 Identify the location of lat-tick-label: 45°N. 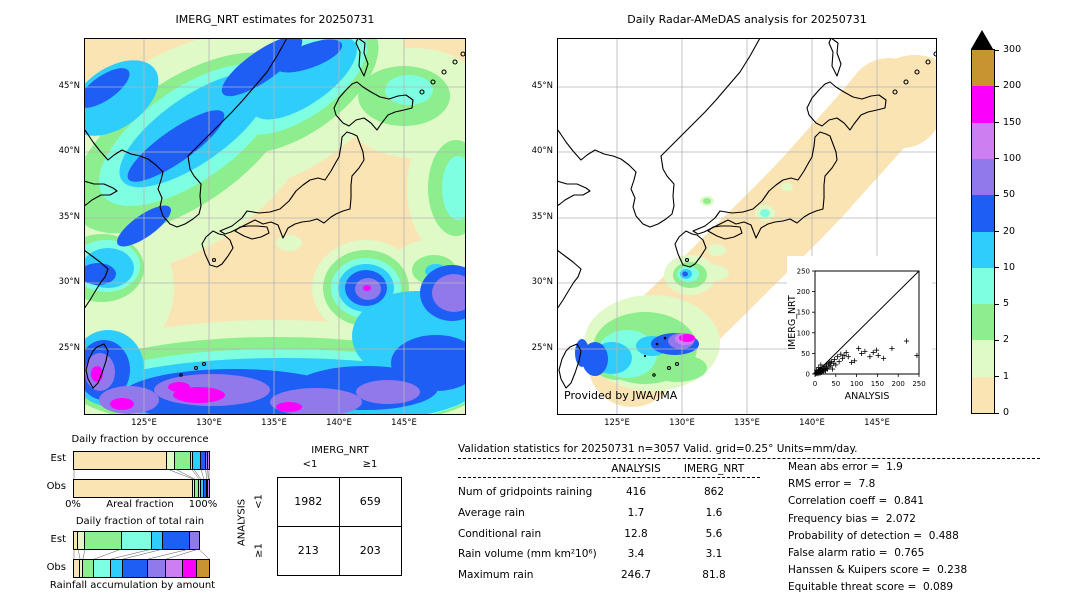
(69, 86).